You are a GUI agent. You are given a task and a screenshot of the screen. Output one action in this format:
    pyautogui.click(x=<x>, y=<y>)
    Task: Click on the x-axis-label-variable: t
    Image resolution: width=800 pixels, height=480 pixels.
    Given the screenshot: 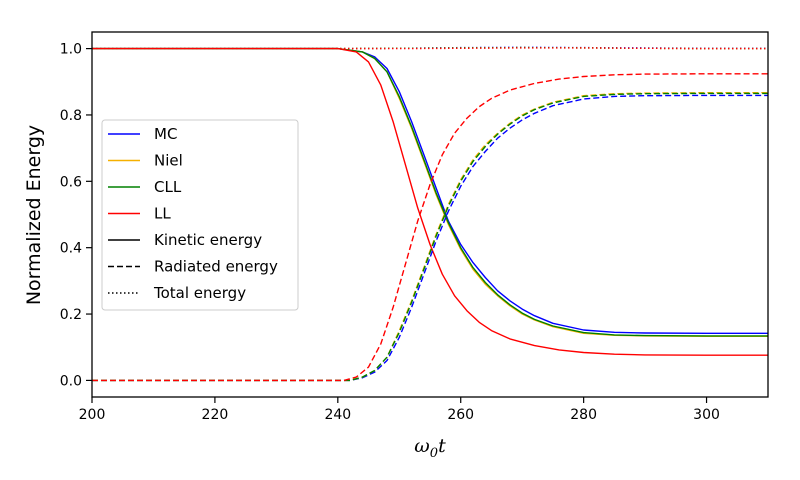 What is the action you would take?
    pyautogui.click(x=442, y=446)
    